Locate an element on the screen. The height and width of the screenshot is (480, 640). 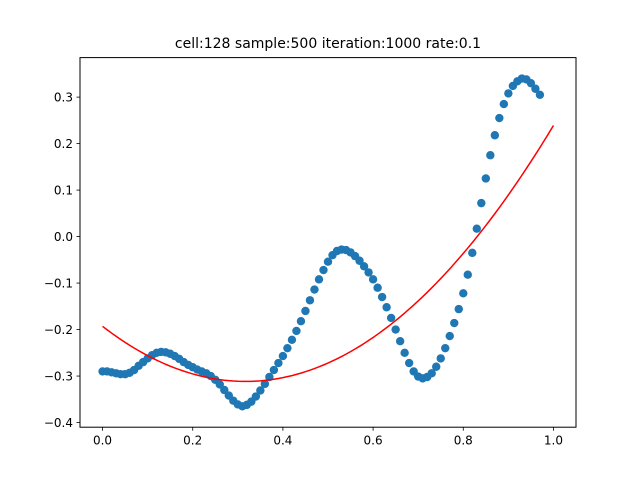
y-tick-label: −0.2 is located at coordinates (58, 330).